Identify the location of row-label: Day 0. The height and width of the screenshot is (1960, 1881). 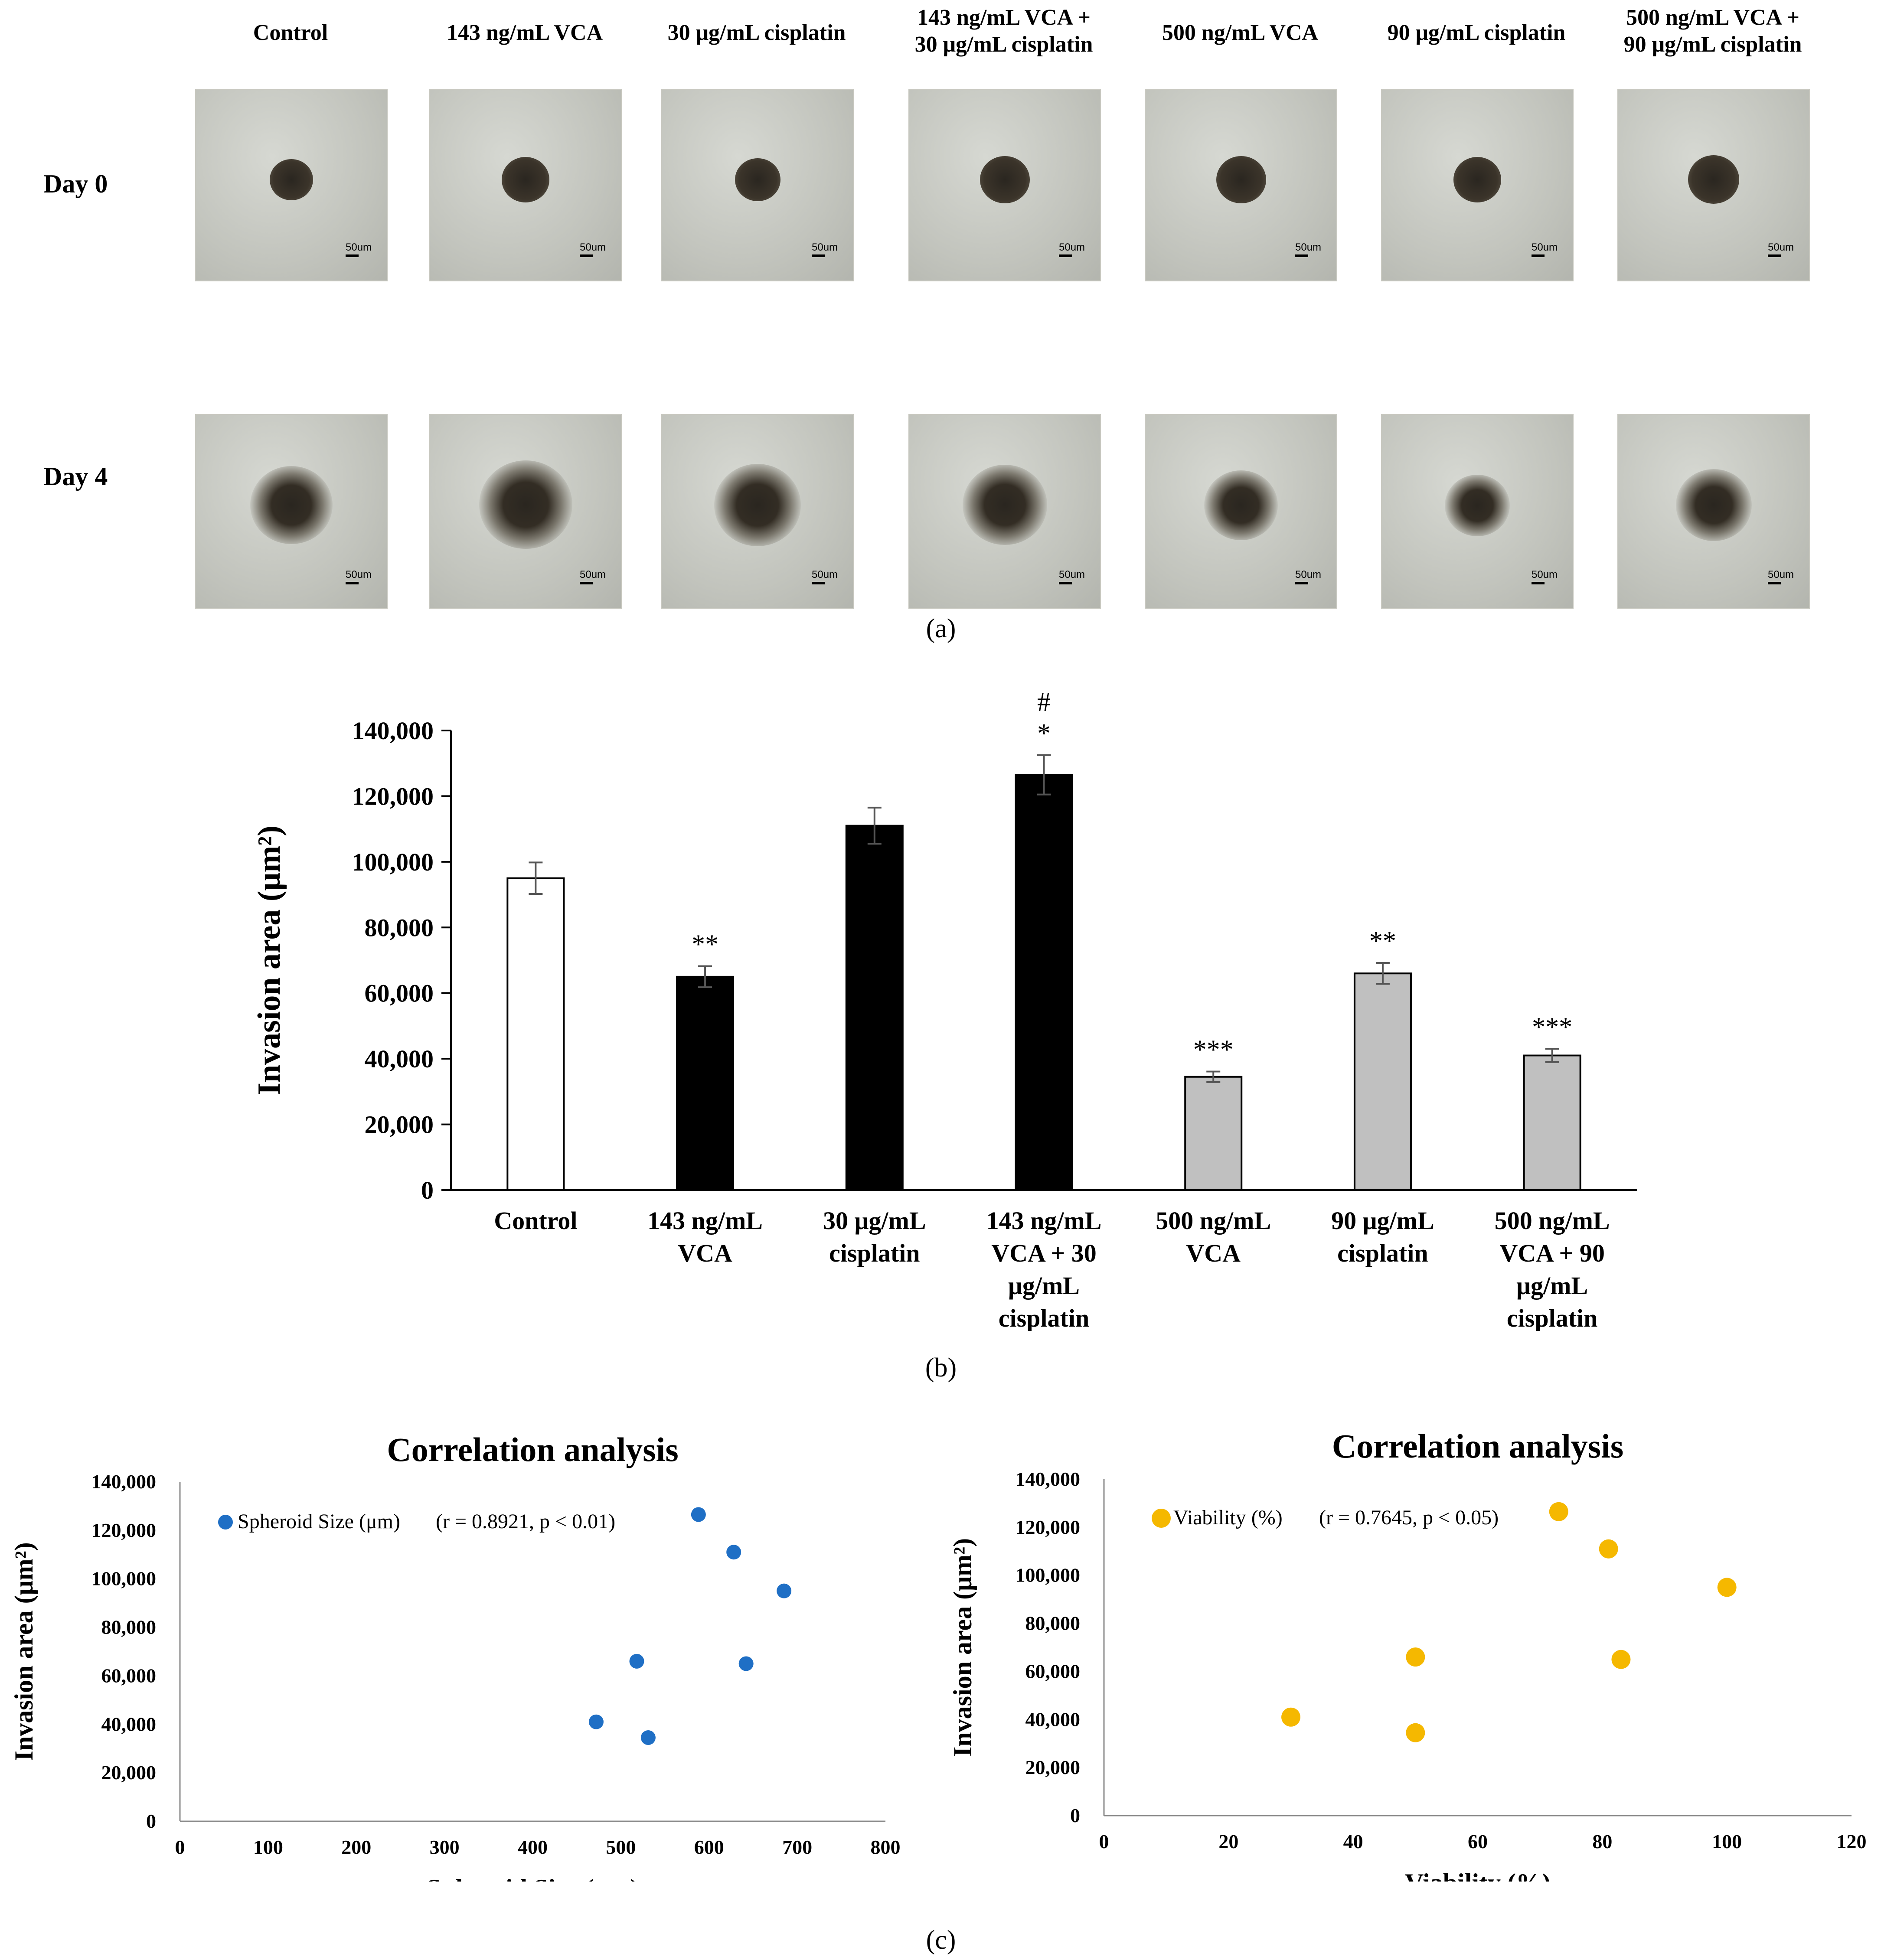
(75, 184).